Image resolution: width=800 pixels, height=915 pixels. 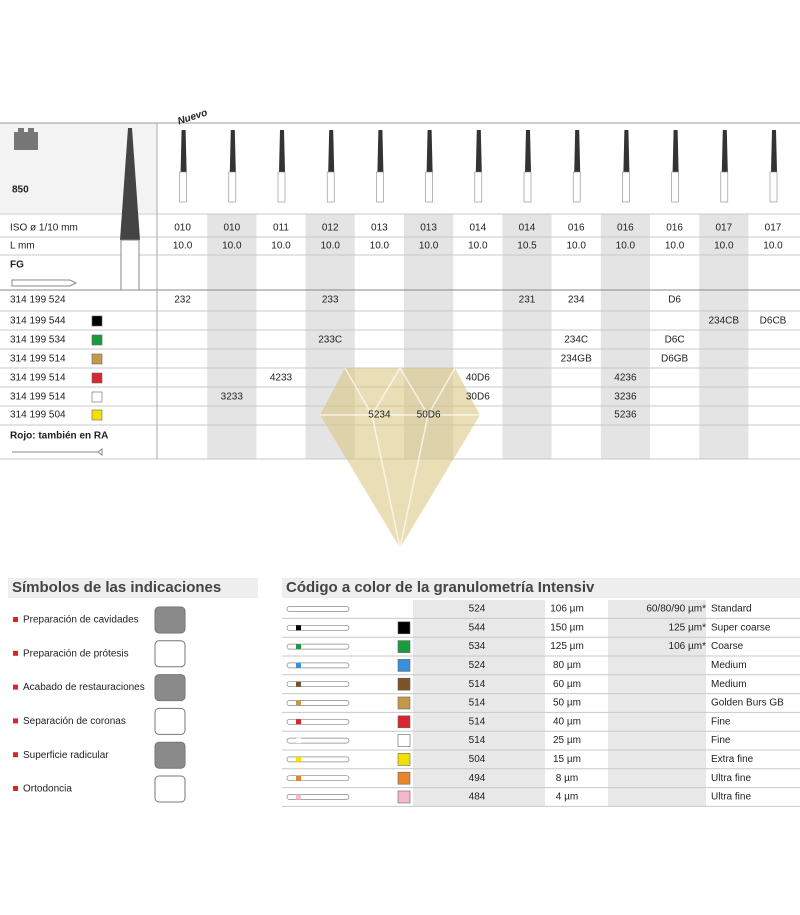 What do you see at coordinates (527, 246) in the screenshot?
I see `length-value: 10.5` at bounding box center [527, 246].